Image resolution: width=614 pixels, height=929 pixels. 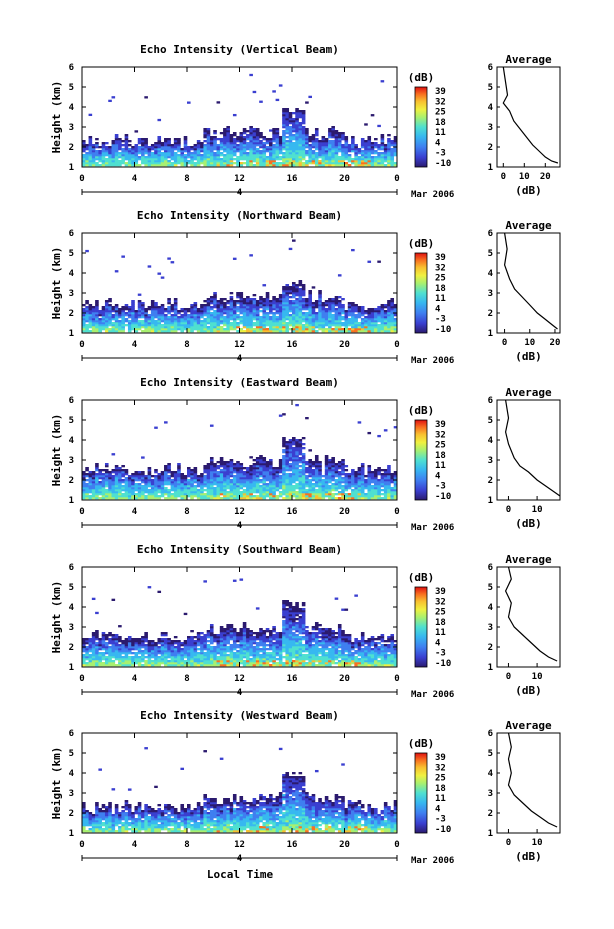 I want to click on colorbar-tick-label: 4, so click(x=438, y=143).